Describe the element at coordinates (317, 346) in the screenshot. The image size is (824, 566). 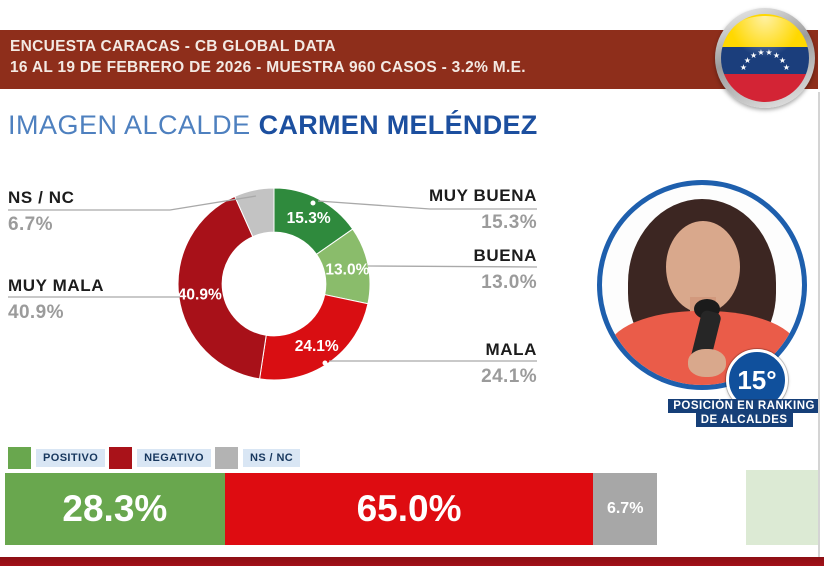
I see `donut-value-label: 24.1%` at that location.